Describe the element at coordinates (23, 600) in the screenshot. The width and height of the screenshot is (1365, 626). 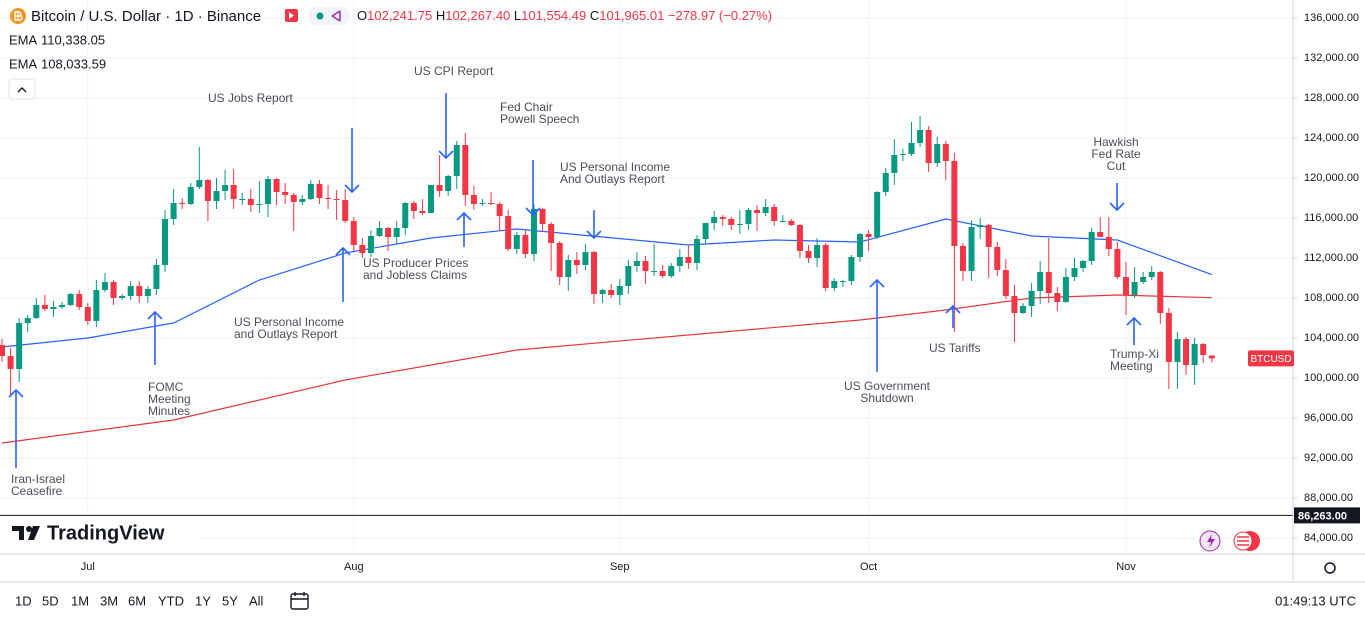
I see `range-button: 1D` at that location.